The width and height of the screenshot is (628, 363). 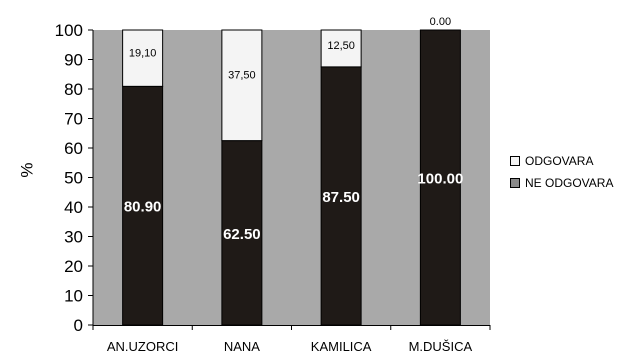 I want to click on y-tick-label: 60, so click(x=73, y=148).